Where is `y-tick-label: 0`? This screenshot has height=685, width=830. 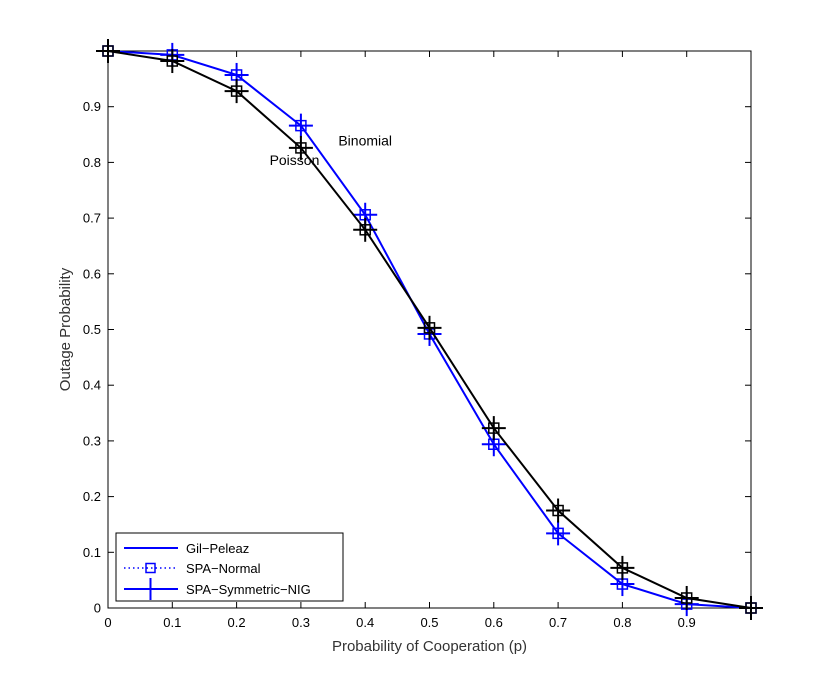
y-tick-label: 0 is located at coordinates (97, 608).